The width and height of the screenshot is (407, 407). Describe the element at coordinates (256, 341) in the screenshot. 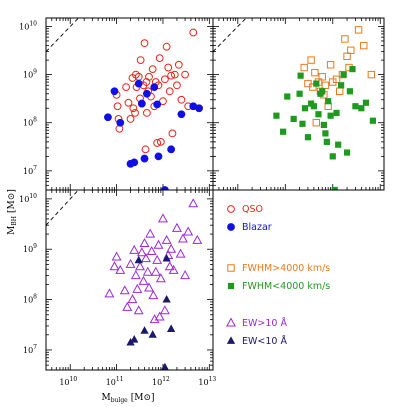

I see `legend-item: EW<10 Å` at that location.